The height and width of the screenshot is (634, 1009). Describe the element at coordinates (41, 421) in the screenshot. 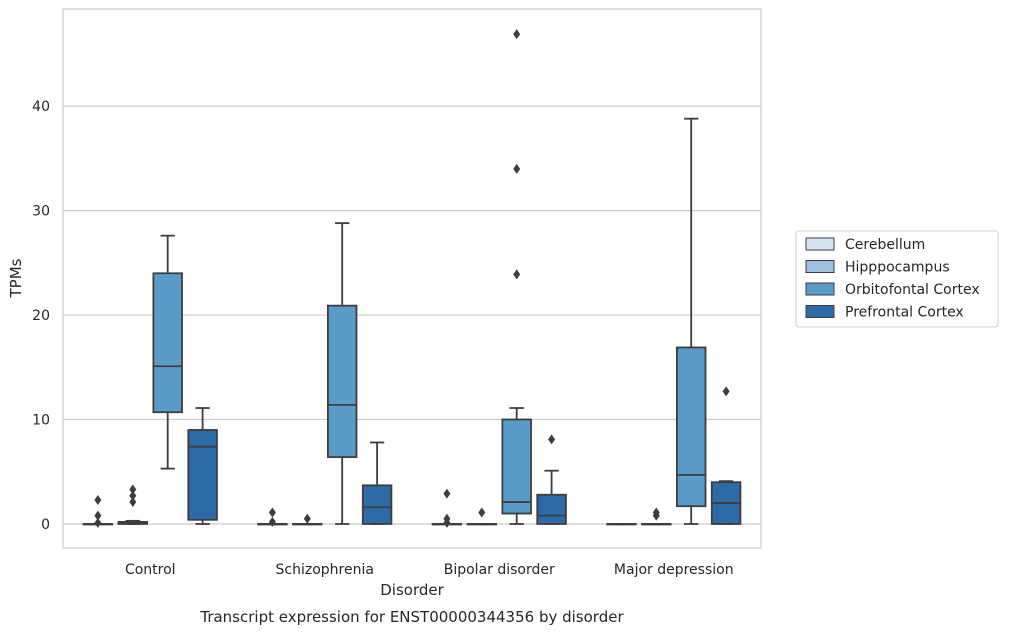

I see `y-tick-label: 10` at that location.